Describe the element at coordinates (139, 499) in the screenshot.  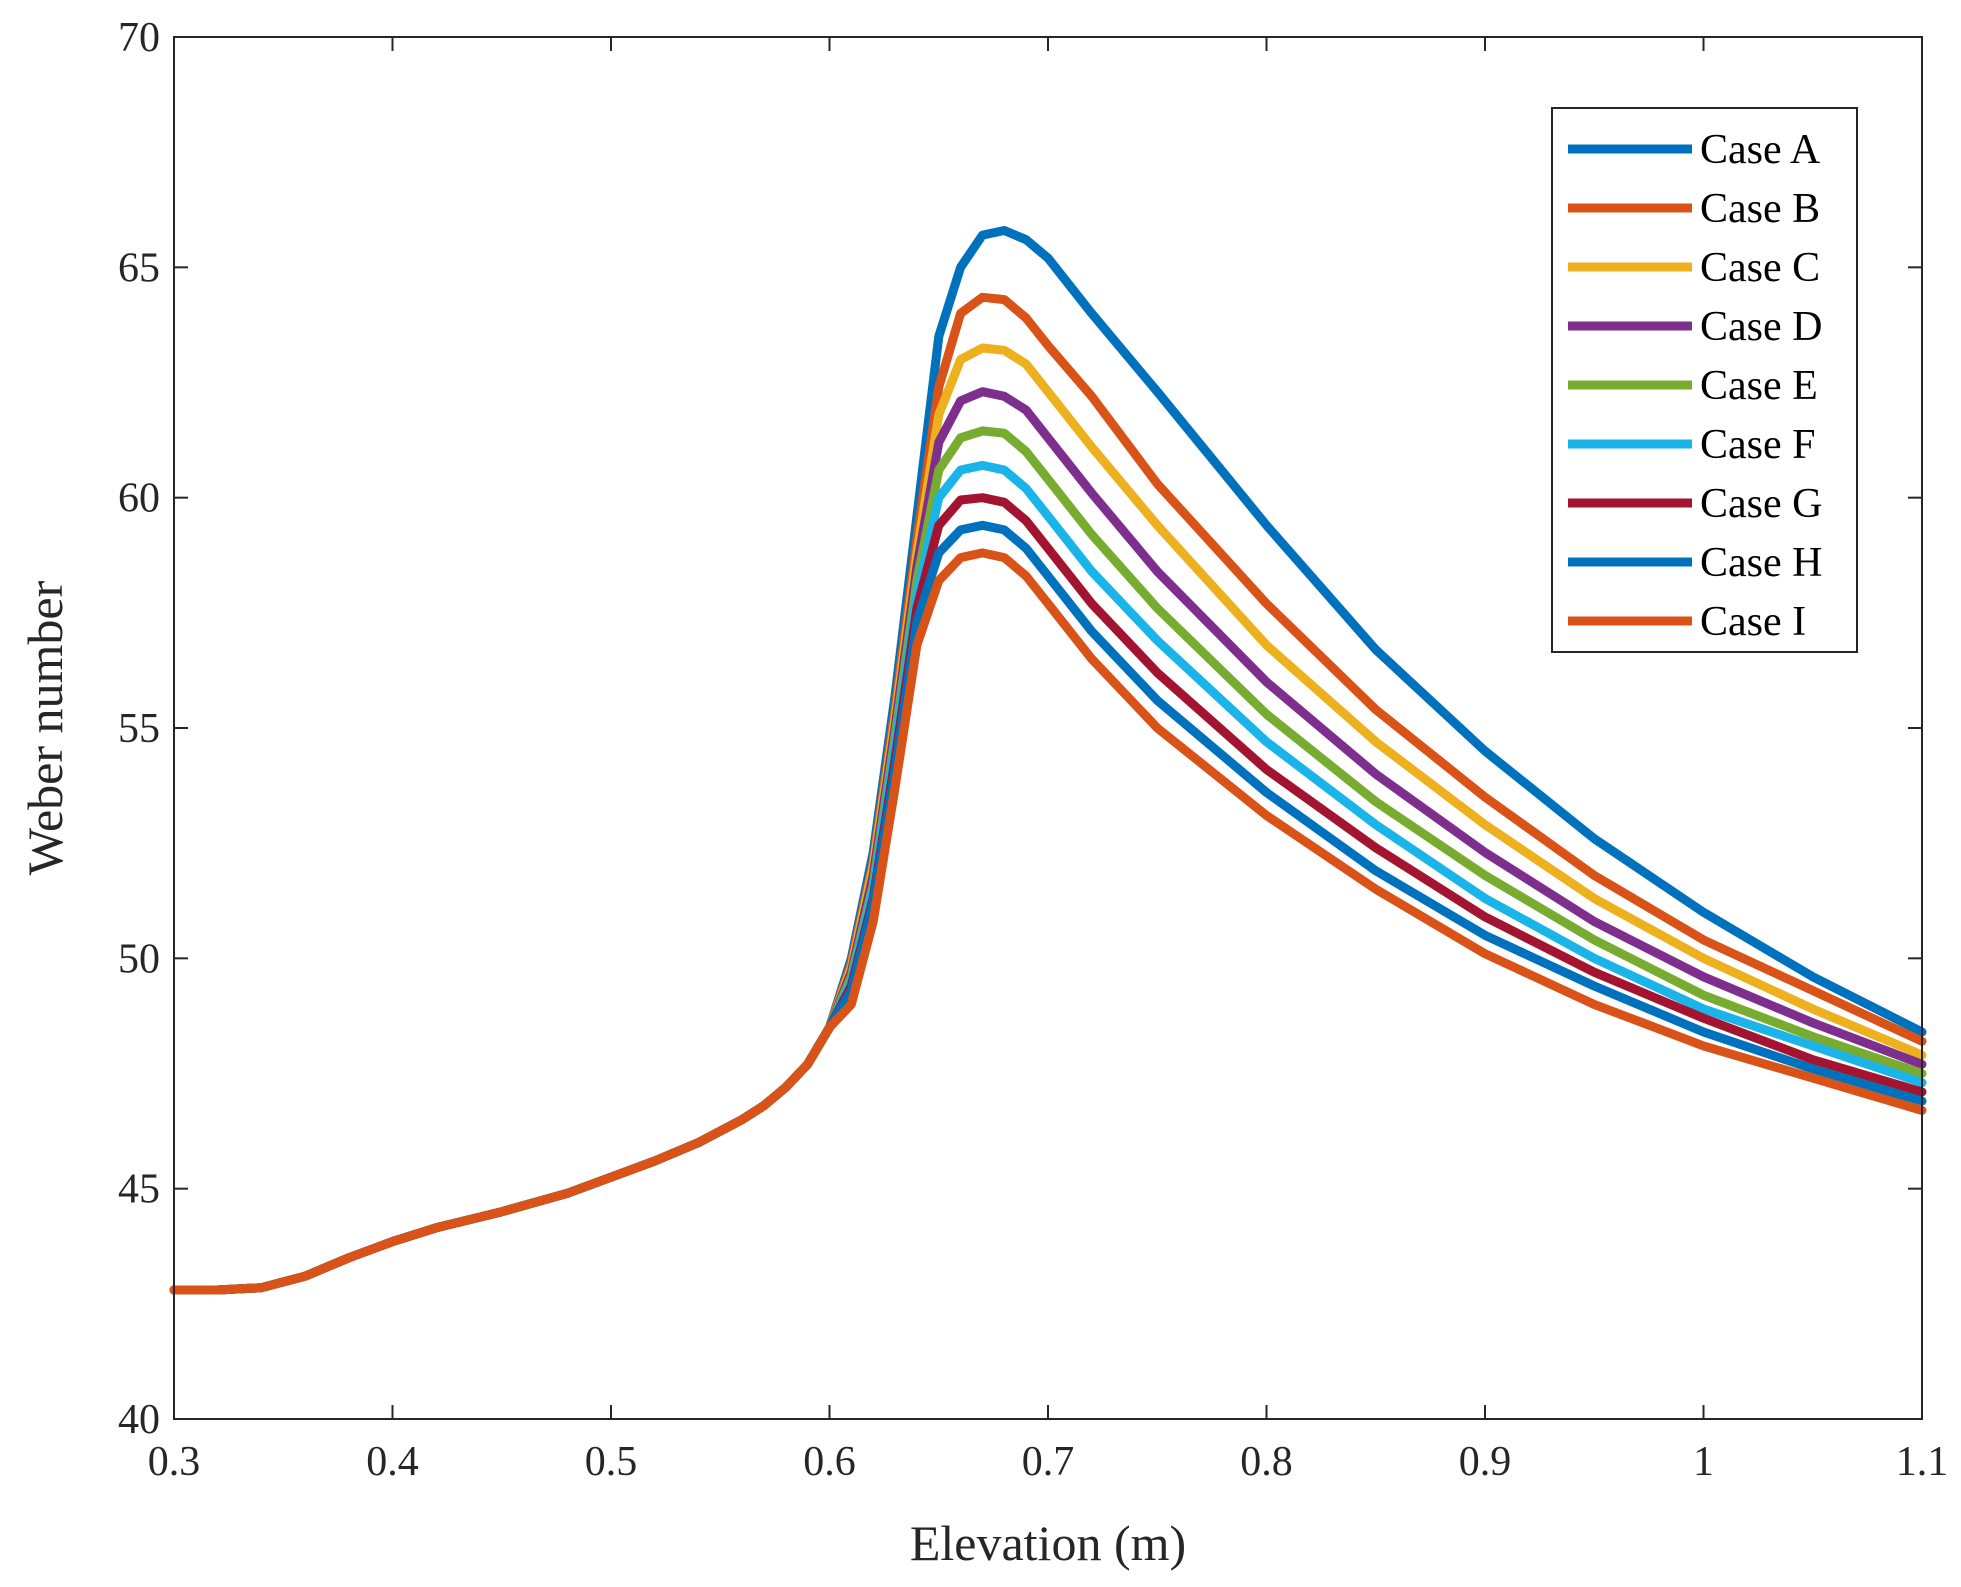
I see `y-tick-label: 60` at that location.